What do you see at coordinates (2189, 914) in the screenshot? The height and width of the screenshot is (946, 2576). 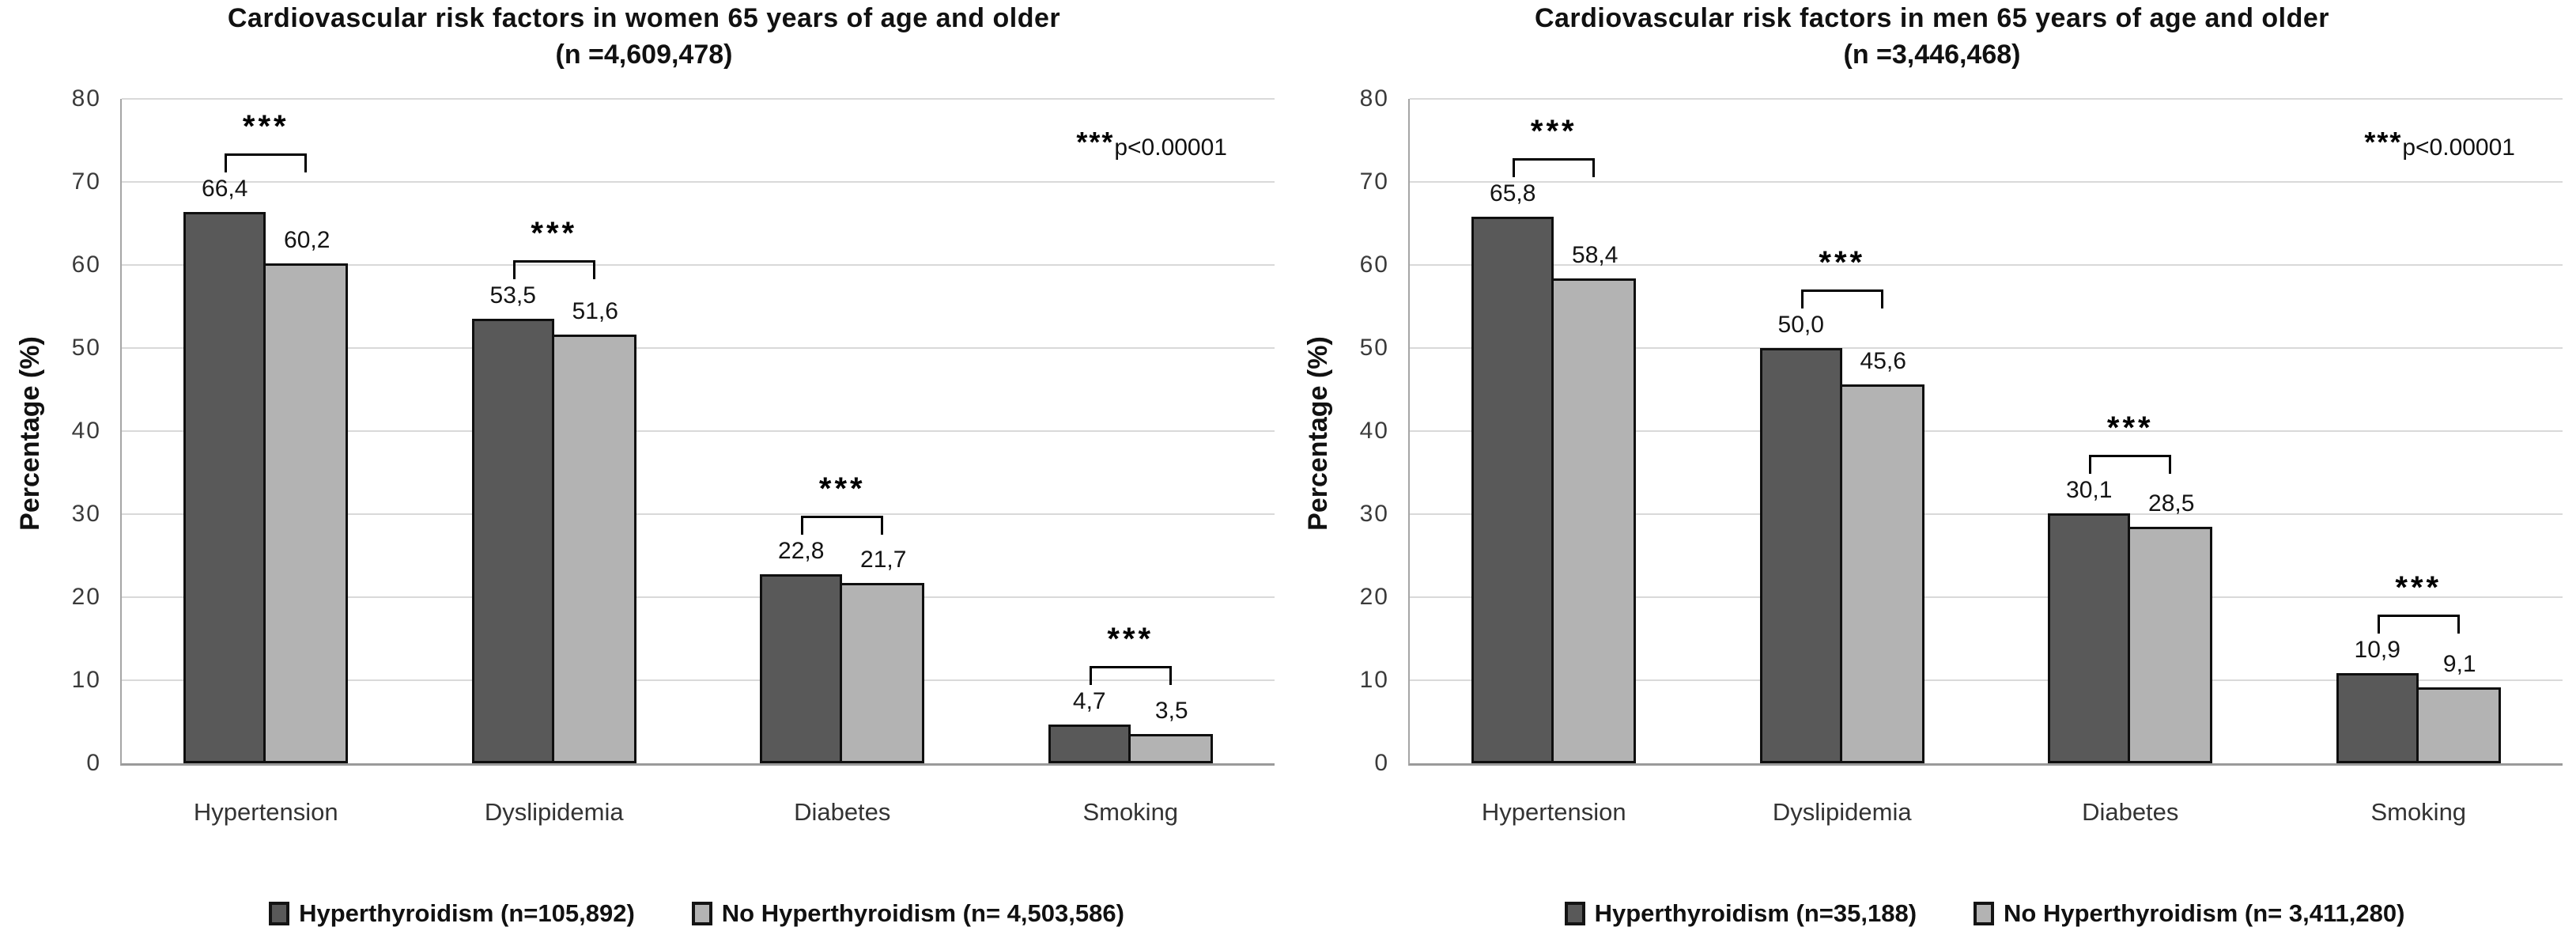 I see `legend-item-no-hyperthyroidism: No Hyperthyroidism (n= 3,411,280)` at bounding box center [2189, 914].